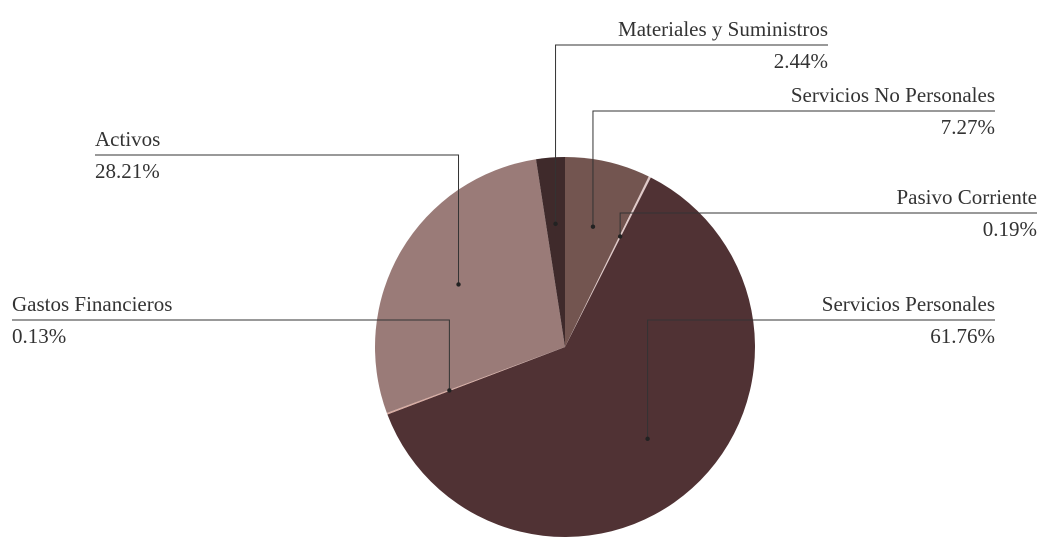 This screenshot has height=538, width=1040. What do you see at coordinates (801, 61) in the screenshot?
I see `slice-value-label: 2.44%` at bounding box center [801, 61].